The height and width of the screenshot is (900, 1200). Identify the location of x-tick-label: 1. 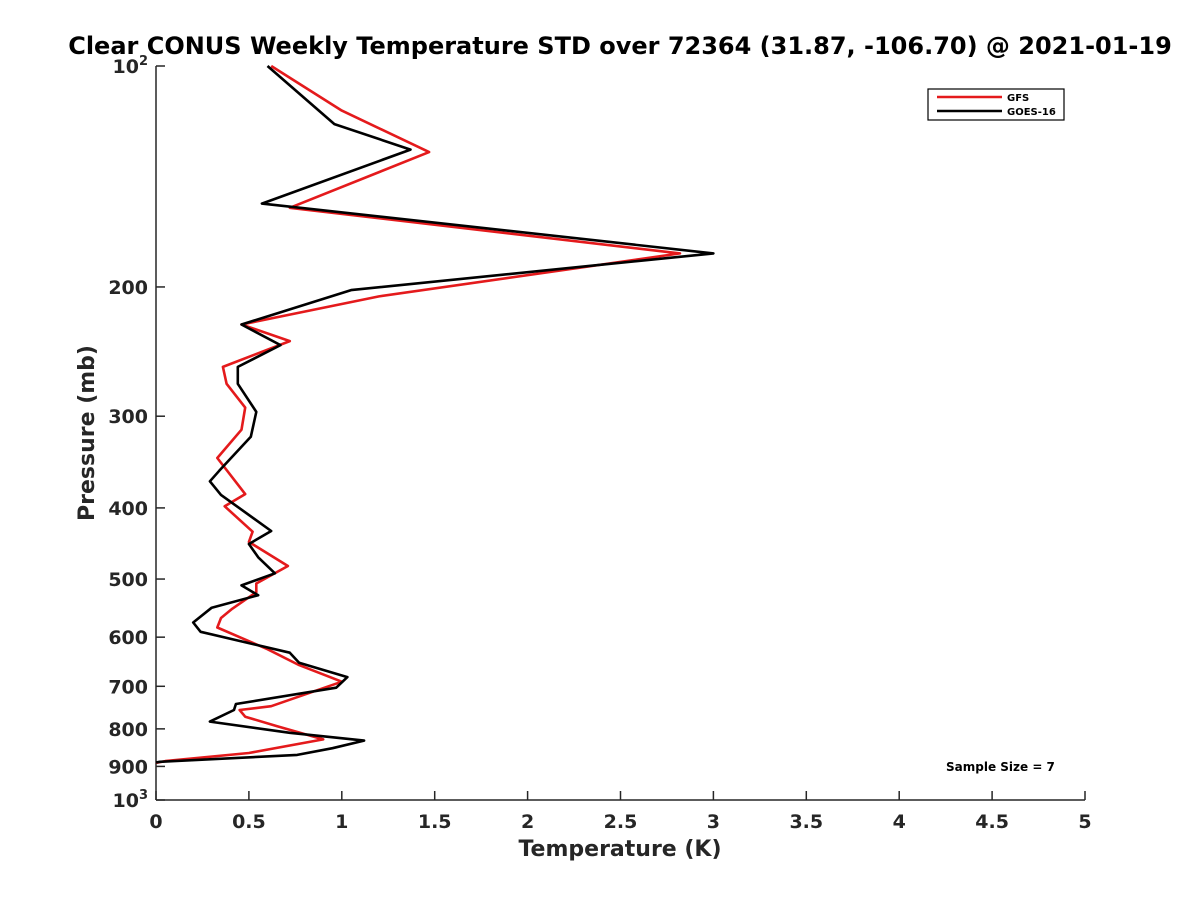
(341, 822).